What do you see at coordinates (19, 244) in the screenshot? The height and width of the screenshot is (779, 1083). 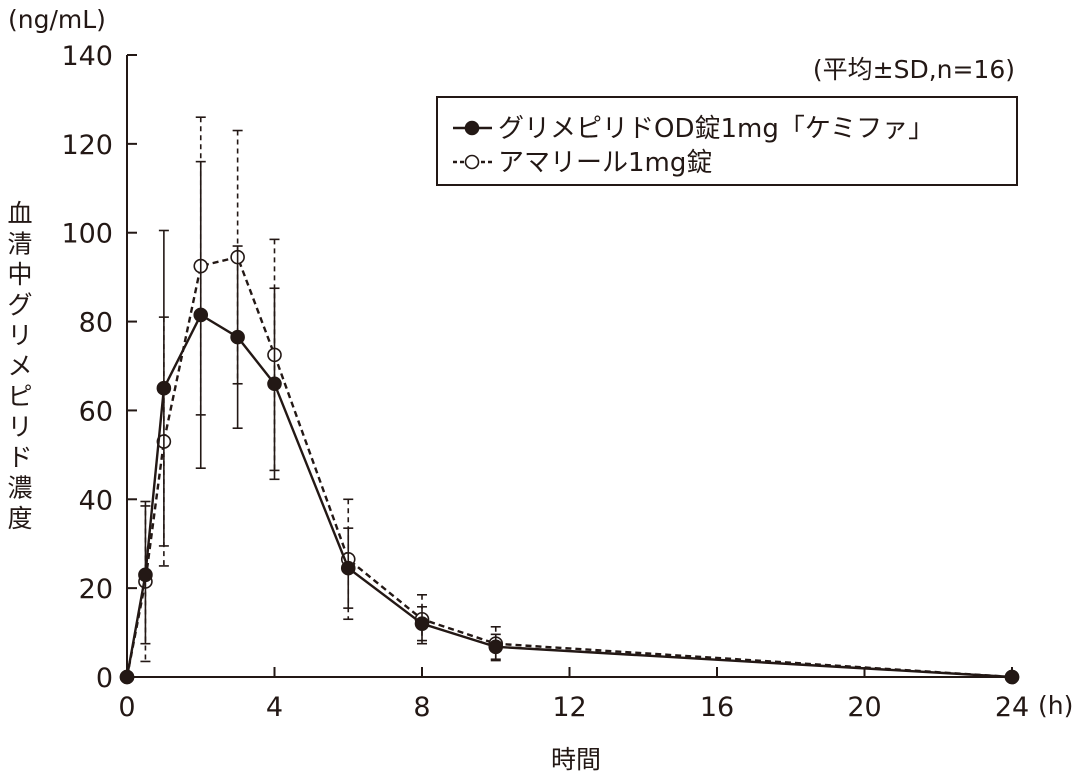 I see `y-axis-title-char: 清` at bounding box center [19, 244].